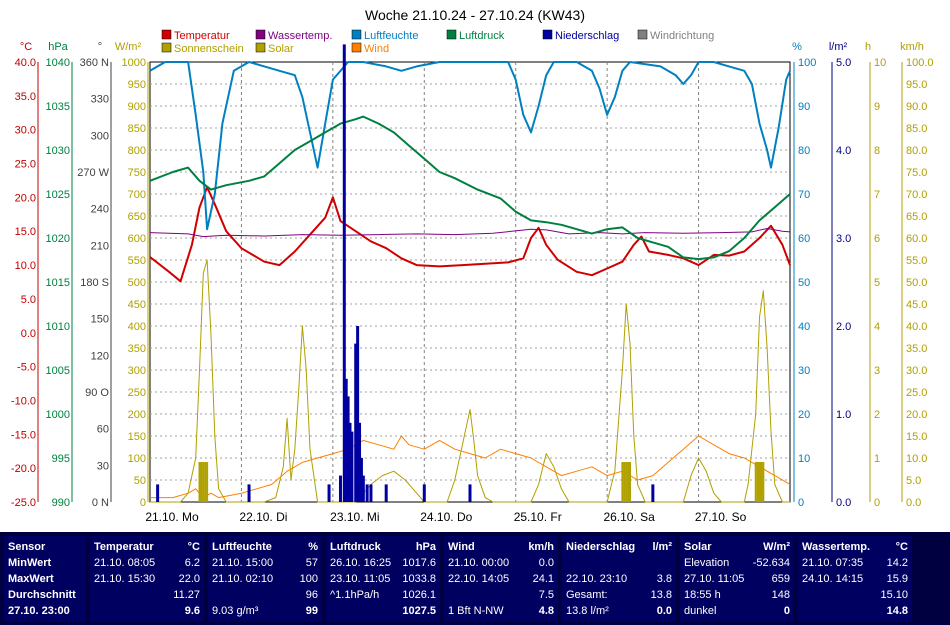  Describe the element at coordinates (804, 371) in the screenshot. I see `humidity-tick-label: 30` at that location.